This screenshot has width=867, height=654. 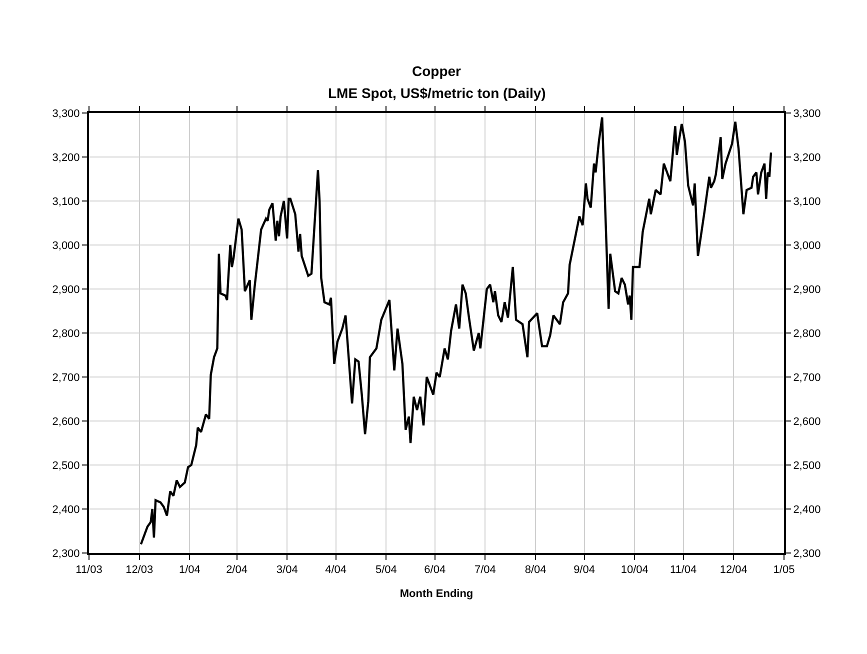 What do you see at coordinates (437, 93) in the screenshot?
I see `chart-subtitle: LME Spot, US$/metric ton (Daily)` at bounding box center [437, 93].